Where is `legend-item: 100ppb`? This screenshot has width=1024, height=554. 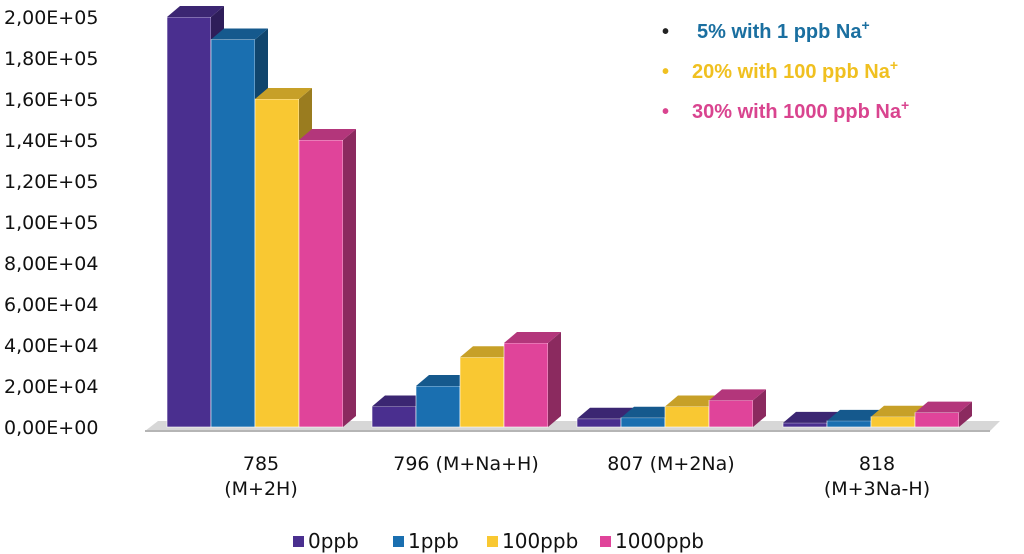
legend-item: 100ppb is located at coordinates (532, 541).